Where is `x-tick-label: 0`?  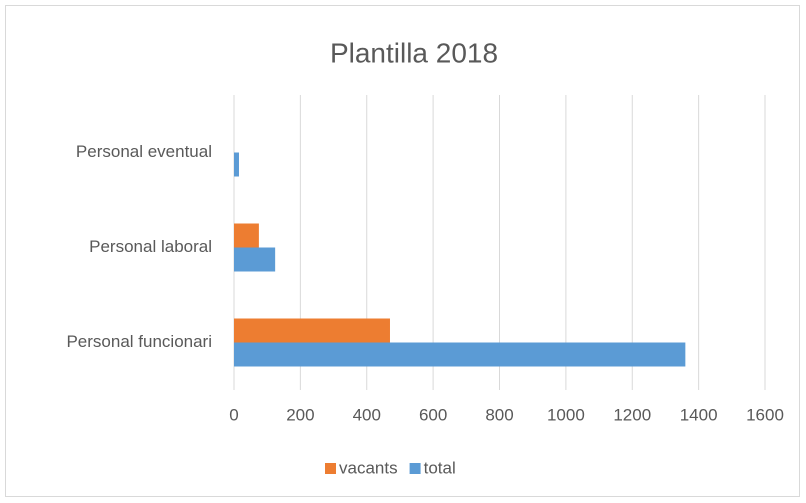
x-tick-label: 0 is located at coordinates (233, 414).